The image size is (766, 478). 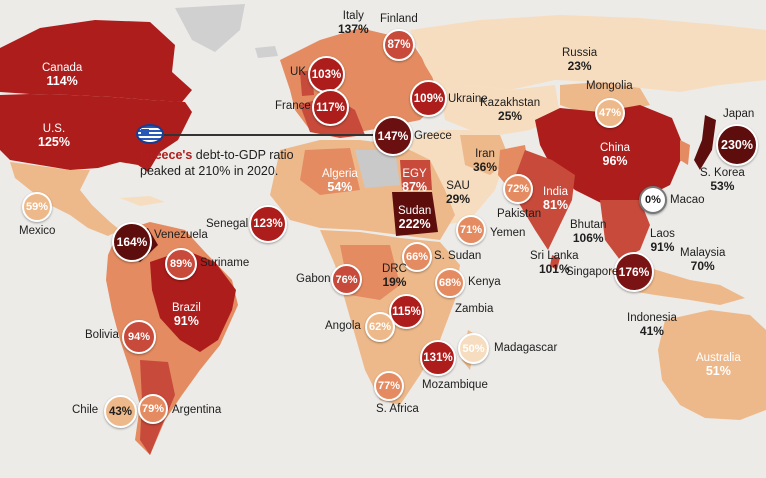 What do you see at coordinates (406, 311) in the screenshot?
I see `zambia-bubble: 115%` at bounding box center [406, 311].